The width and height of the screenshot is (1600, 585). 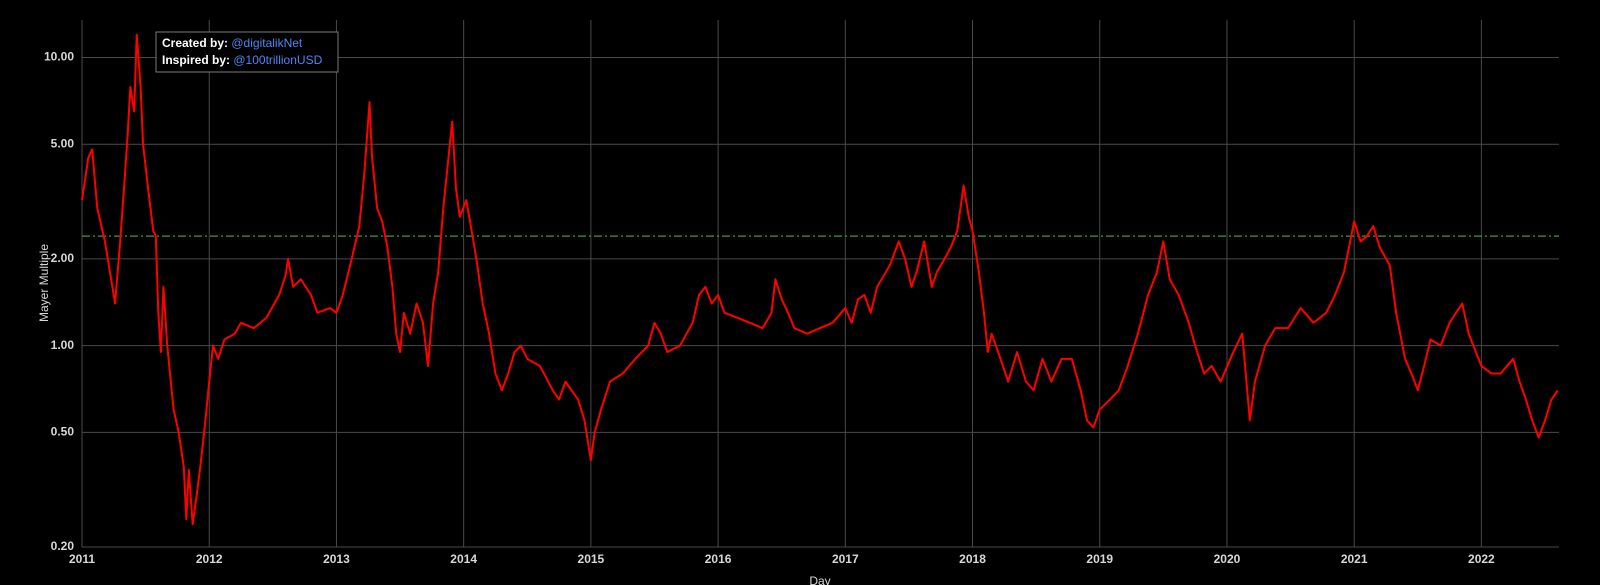 What do you see at coordinates (277, 60) in the screenshot?
I see `annotation-handle: @100trillionUSD` at bounding box center [277, 60].